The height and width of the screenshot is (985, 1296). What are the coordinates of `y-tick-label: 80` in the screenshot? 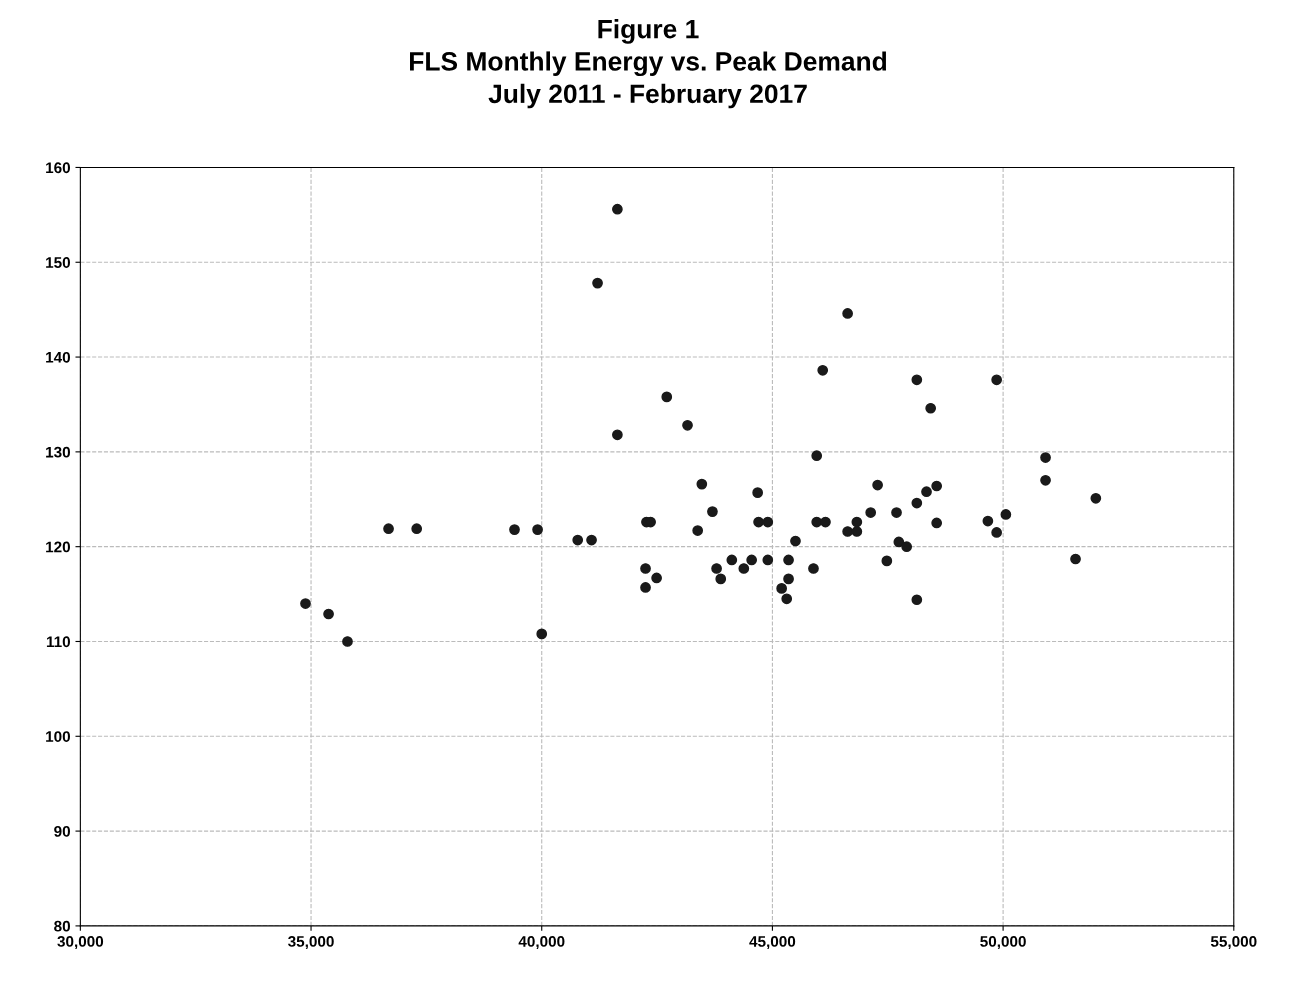 It's located at (62, 926).